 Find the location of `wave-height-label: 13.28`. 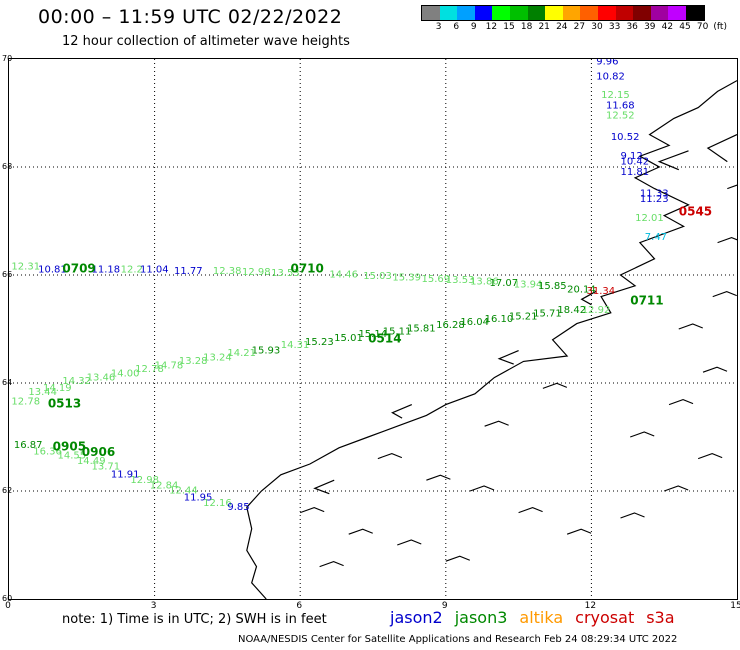

wave-height-label: 13.28 is located at coordinates (193, 361).